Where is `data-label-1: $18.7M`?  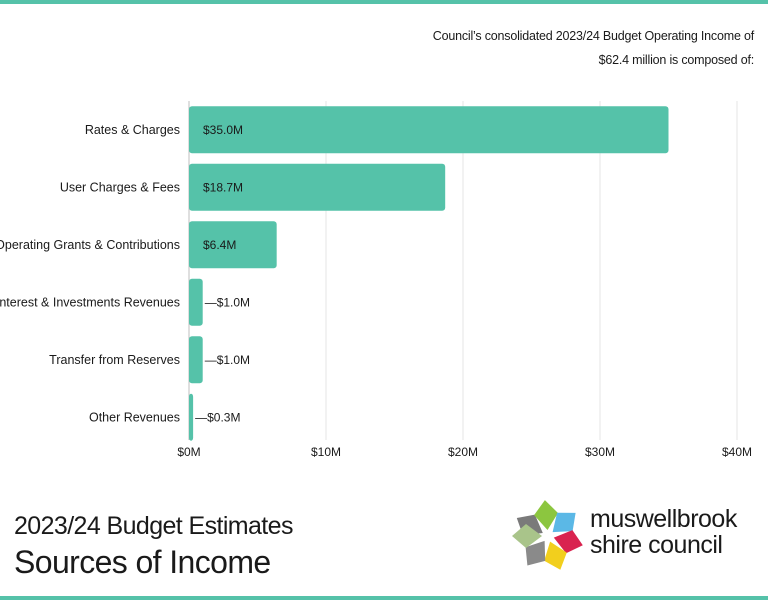
data-label-1: $18.7M is located at coordinates (223, 187).